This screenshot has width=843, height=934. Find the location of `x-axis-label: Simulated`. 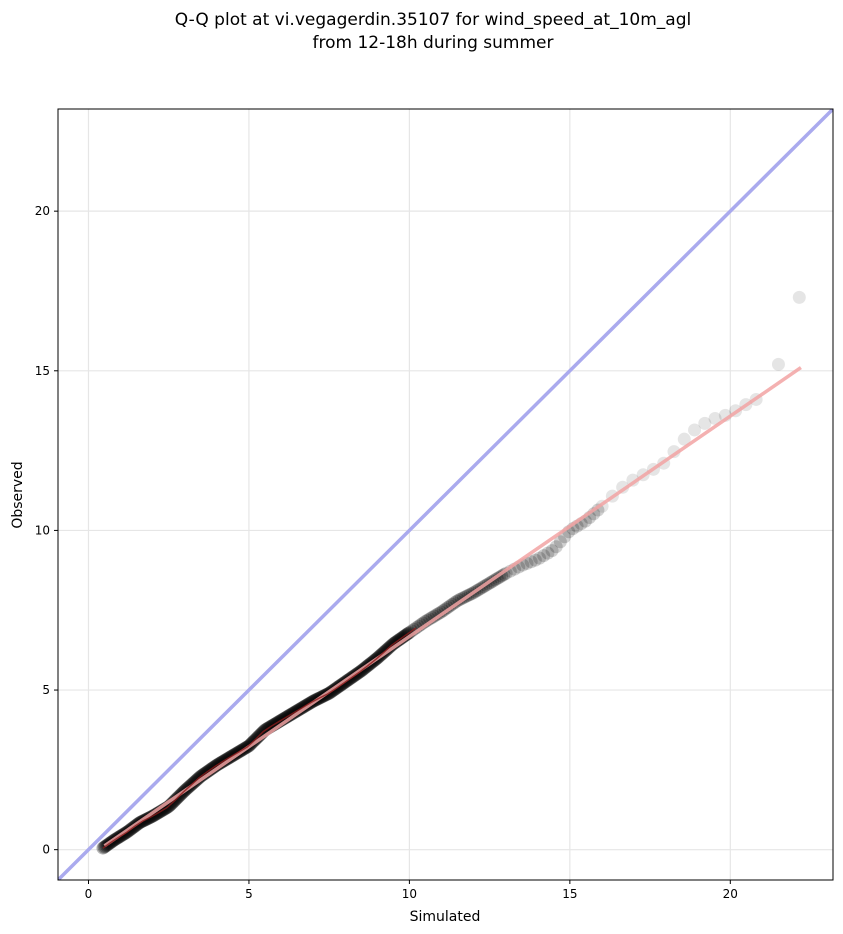

x-axis-label: Simulated is located at coordinates (445, 917).